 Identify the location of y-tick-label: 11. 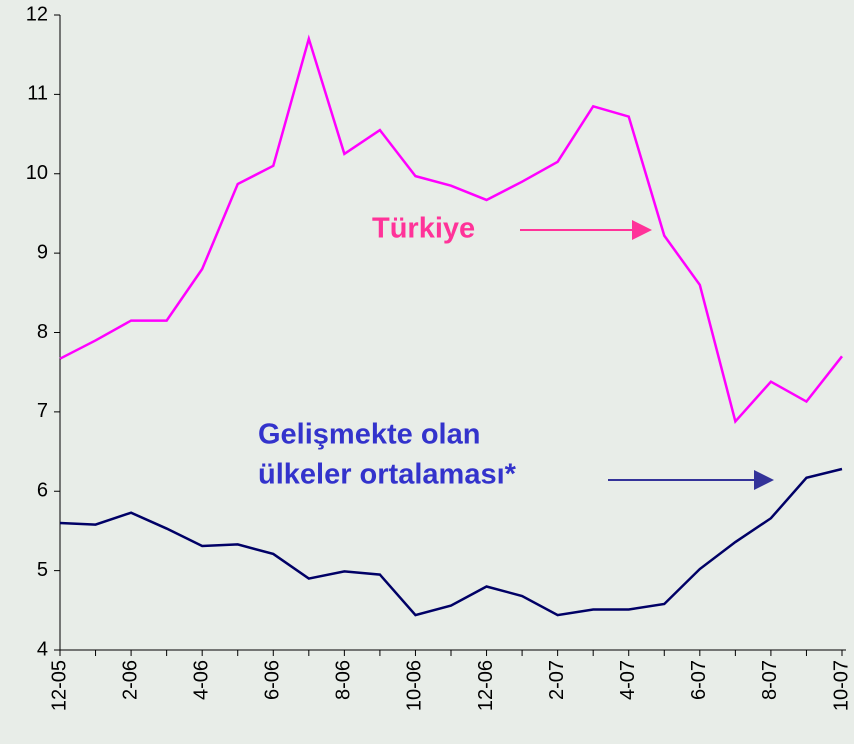
(37, 94).